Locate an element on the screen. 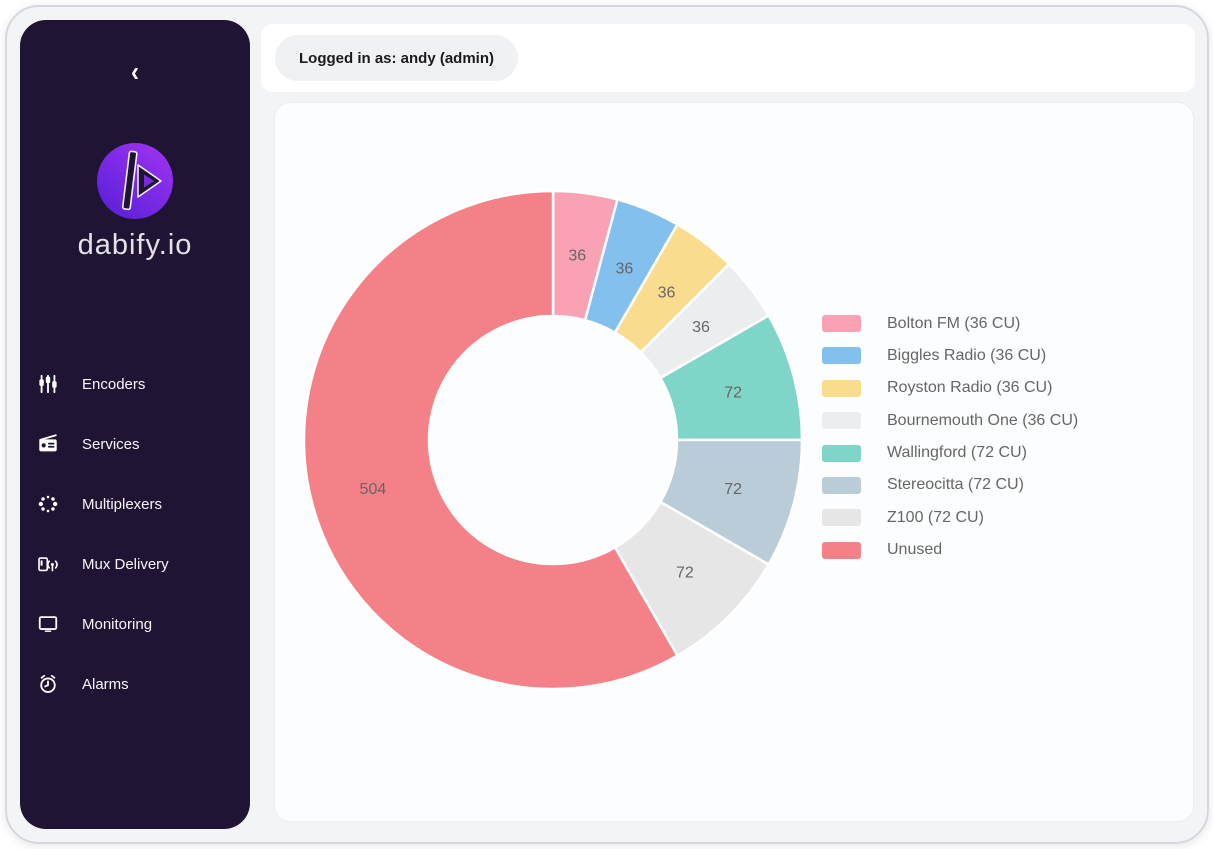  sidebar-nav: Encoders Services is located at coordinates (135, 534).